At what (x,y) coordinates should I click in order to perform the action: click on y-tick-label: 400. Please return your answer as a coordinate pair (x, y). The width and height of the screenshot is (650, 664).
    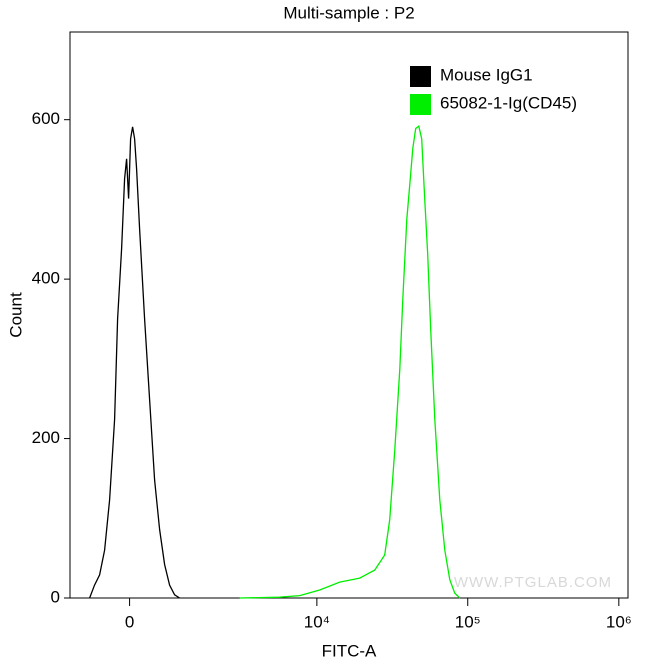
    Looking at the image, I should click on (46, 278).